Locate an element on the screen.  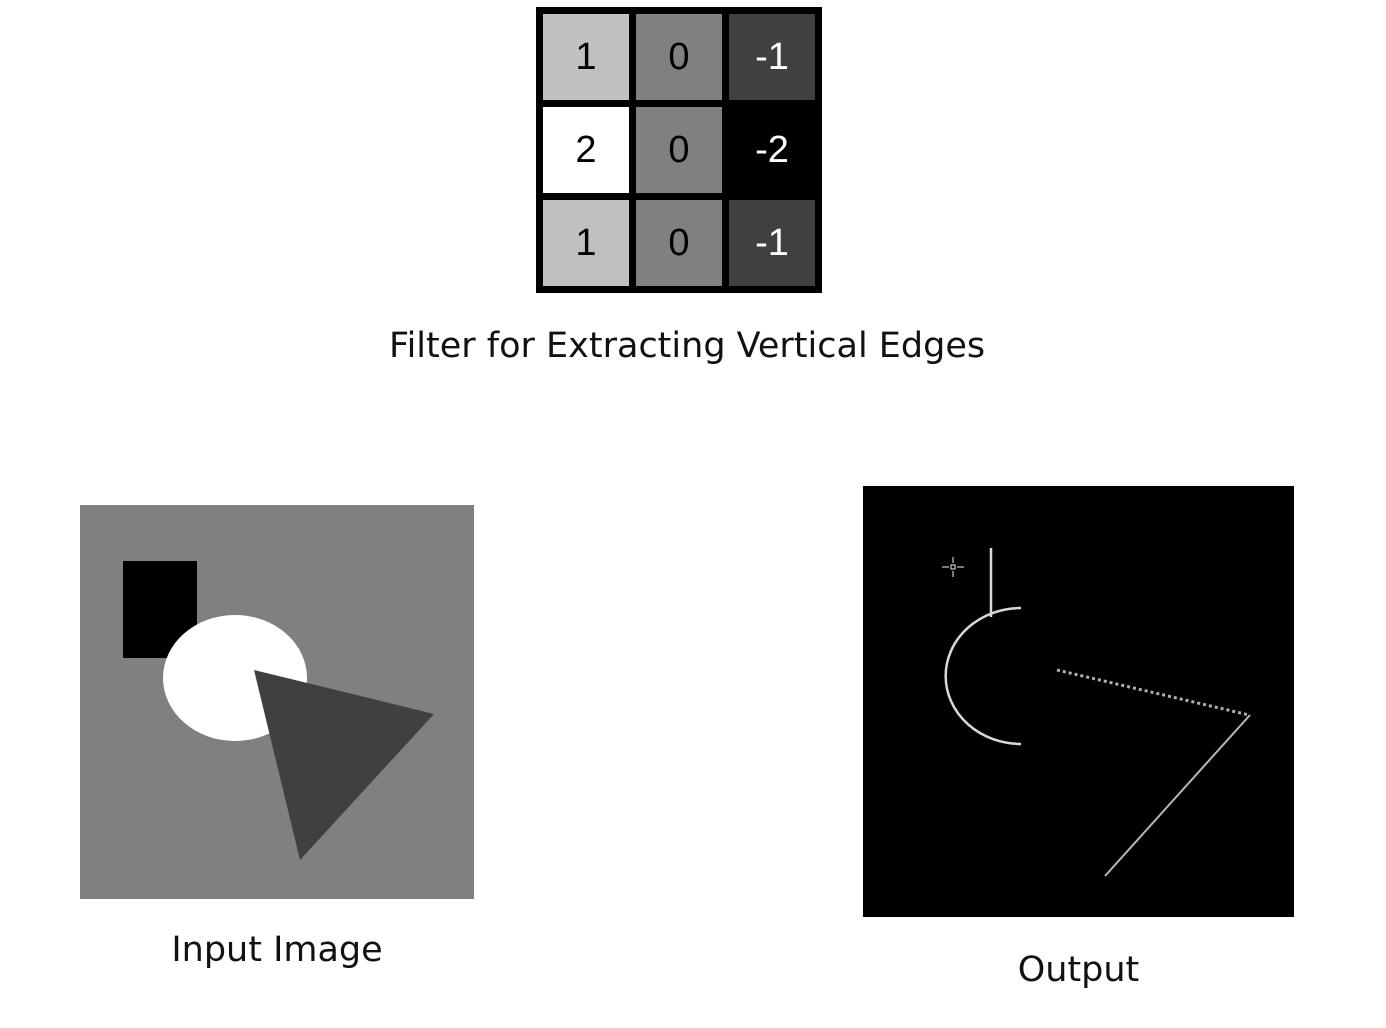
filter-caption: Filter for Extracting Vertical Edges is located at coordinates (687, 346).